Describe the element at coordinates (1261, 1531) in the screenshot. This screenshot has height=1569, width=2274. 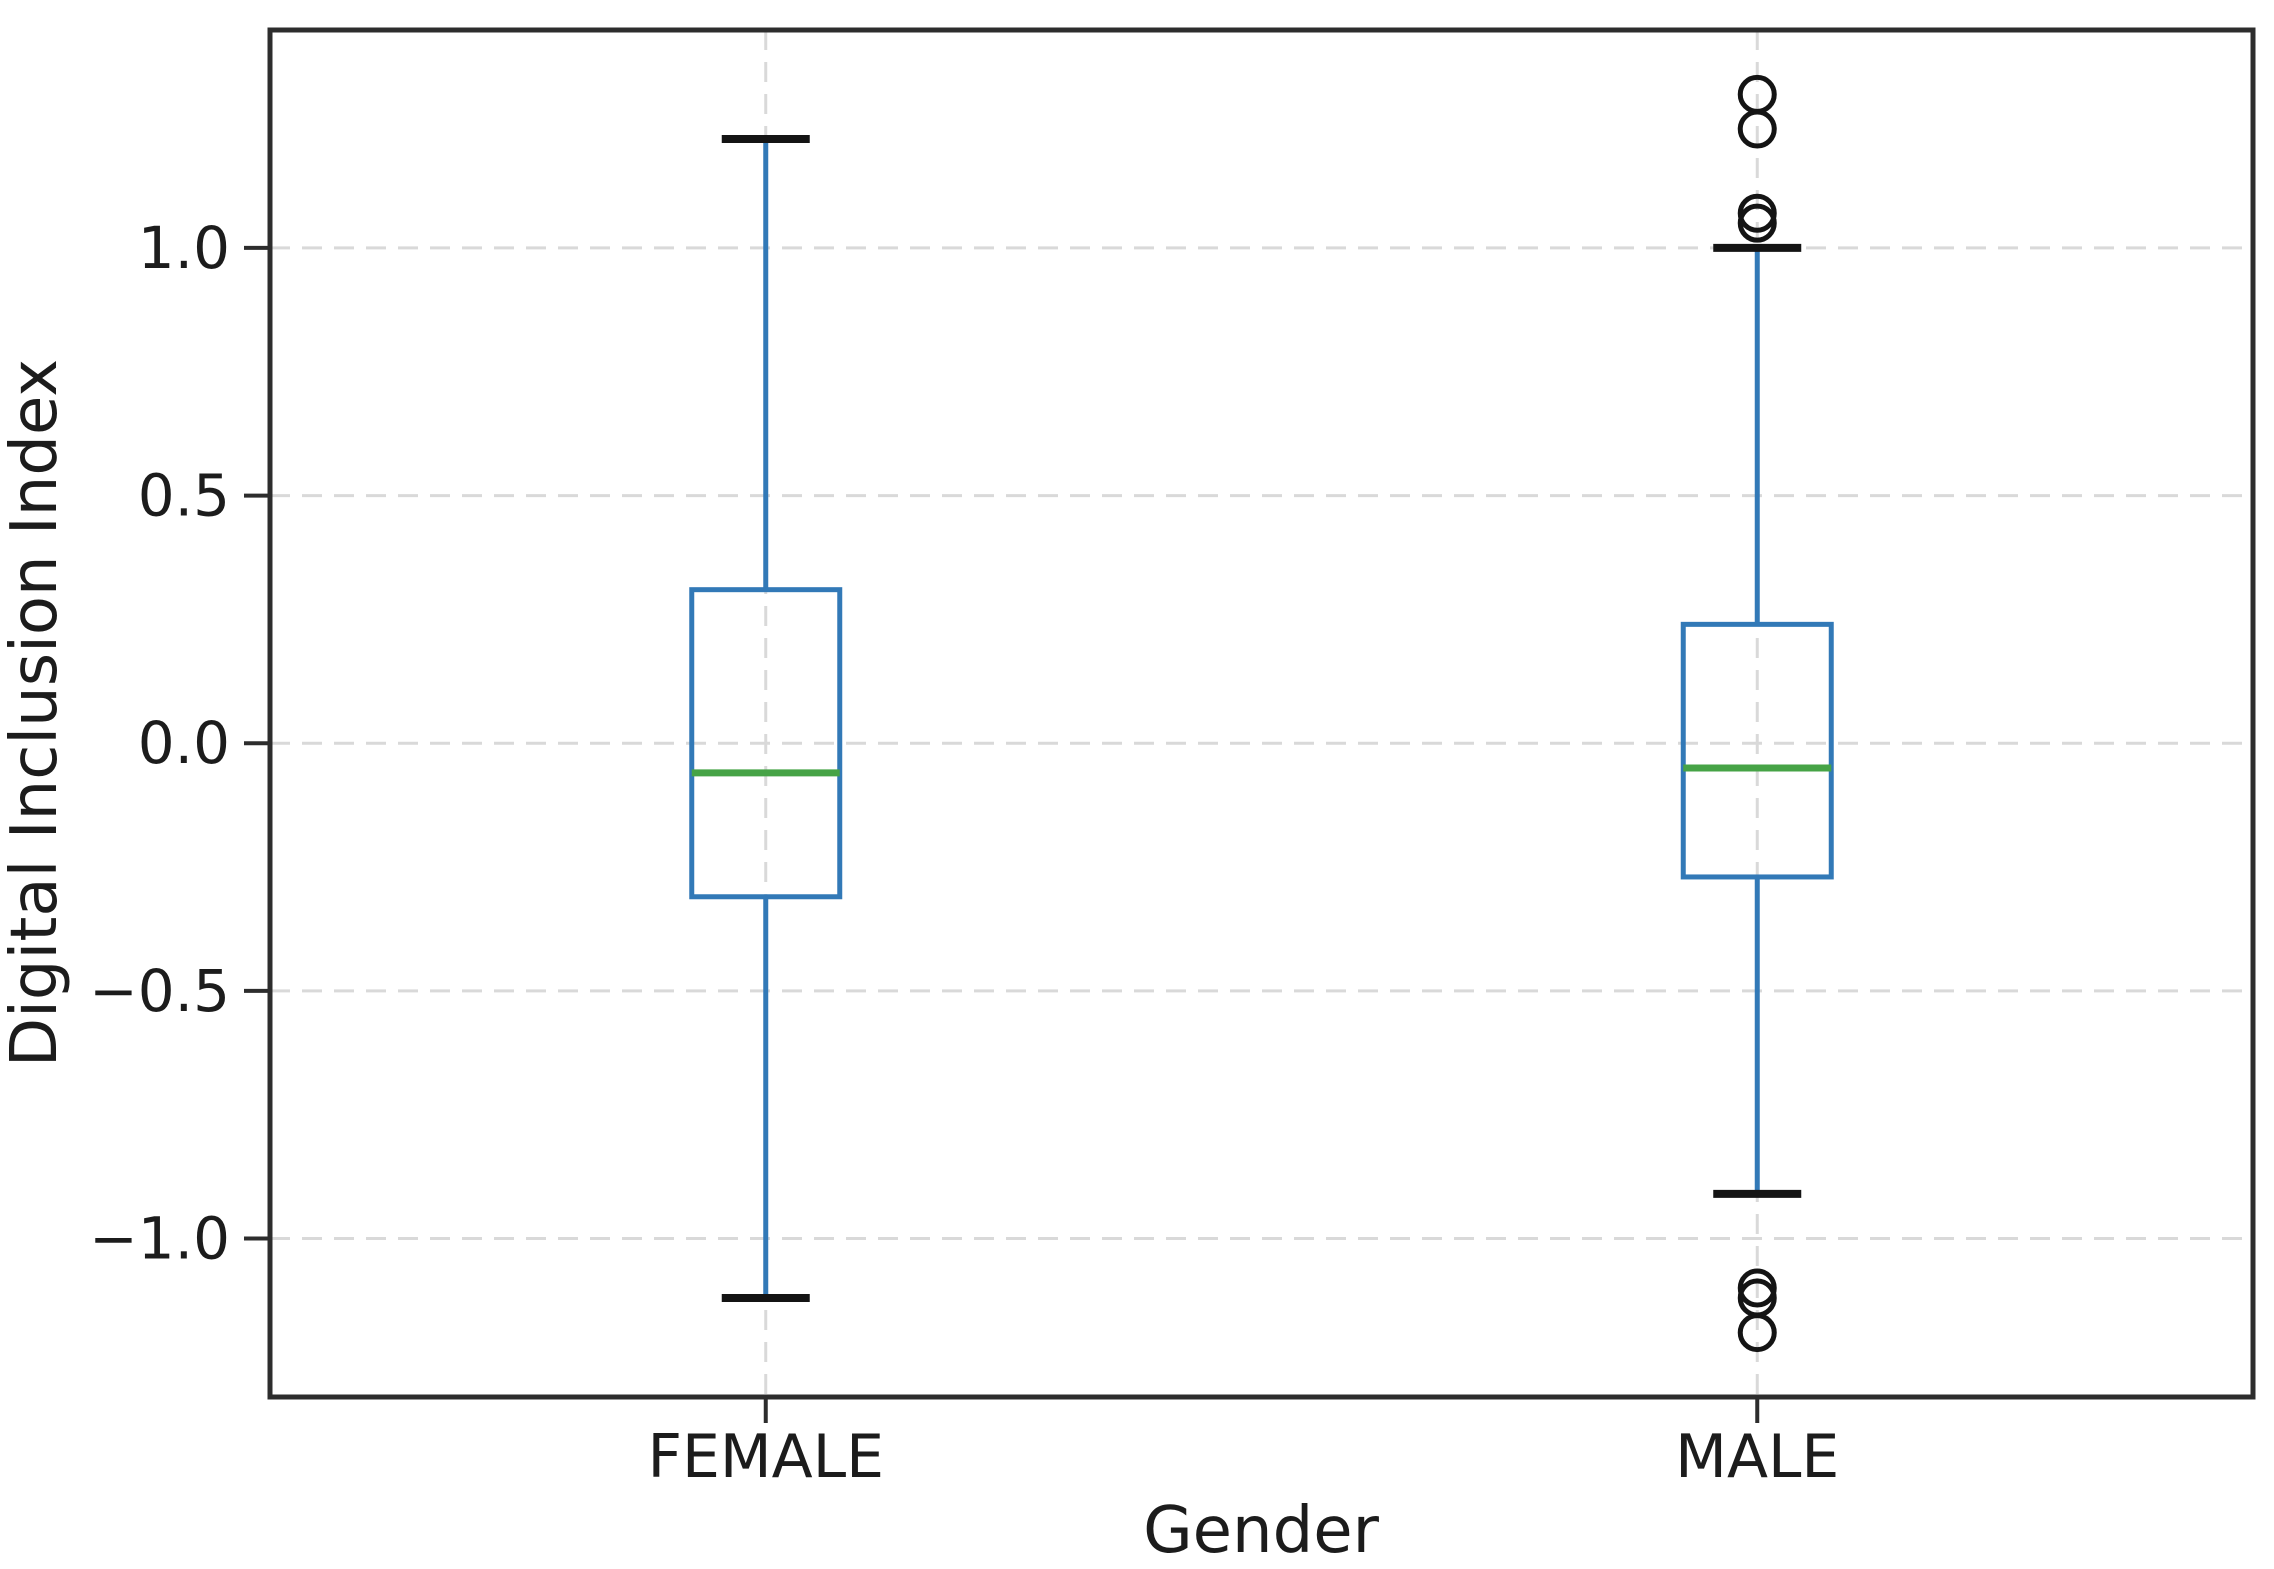
I see `x-axis-label: Gender` at that location.